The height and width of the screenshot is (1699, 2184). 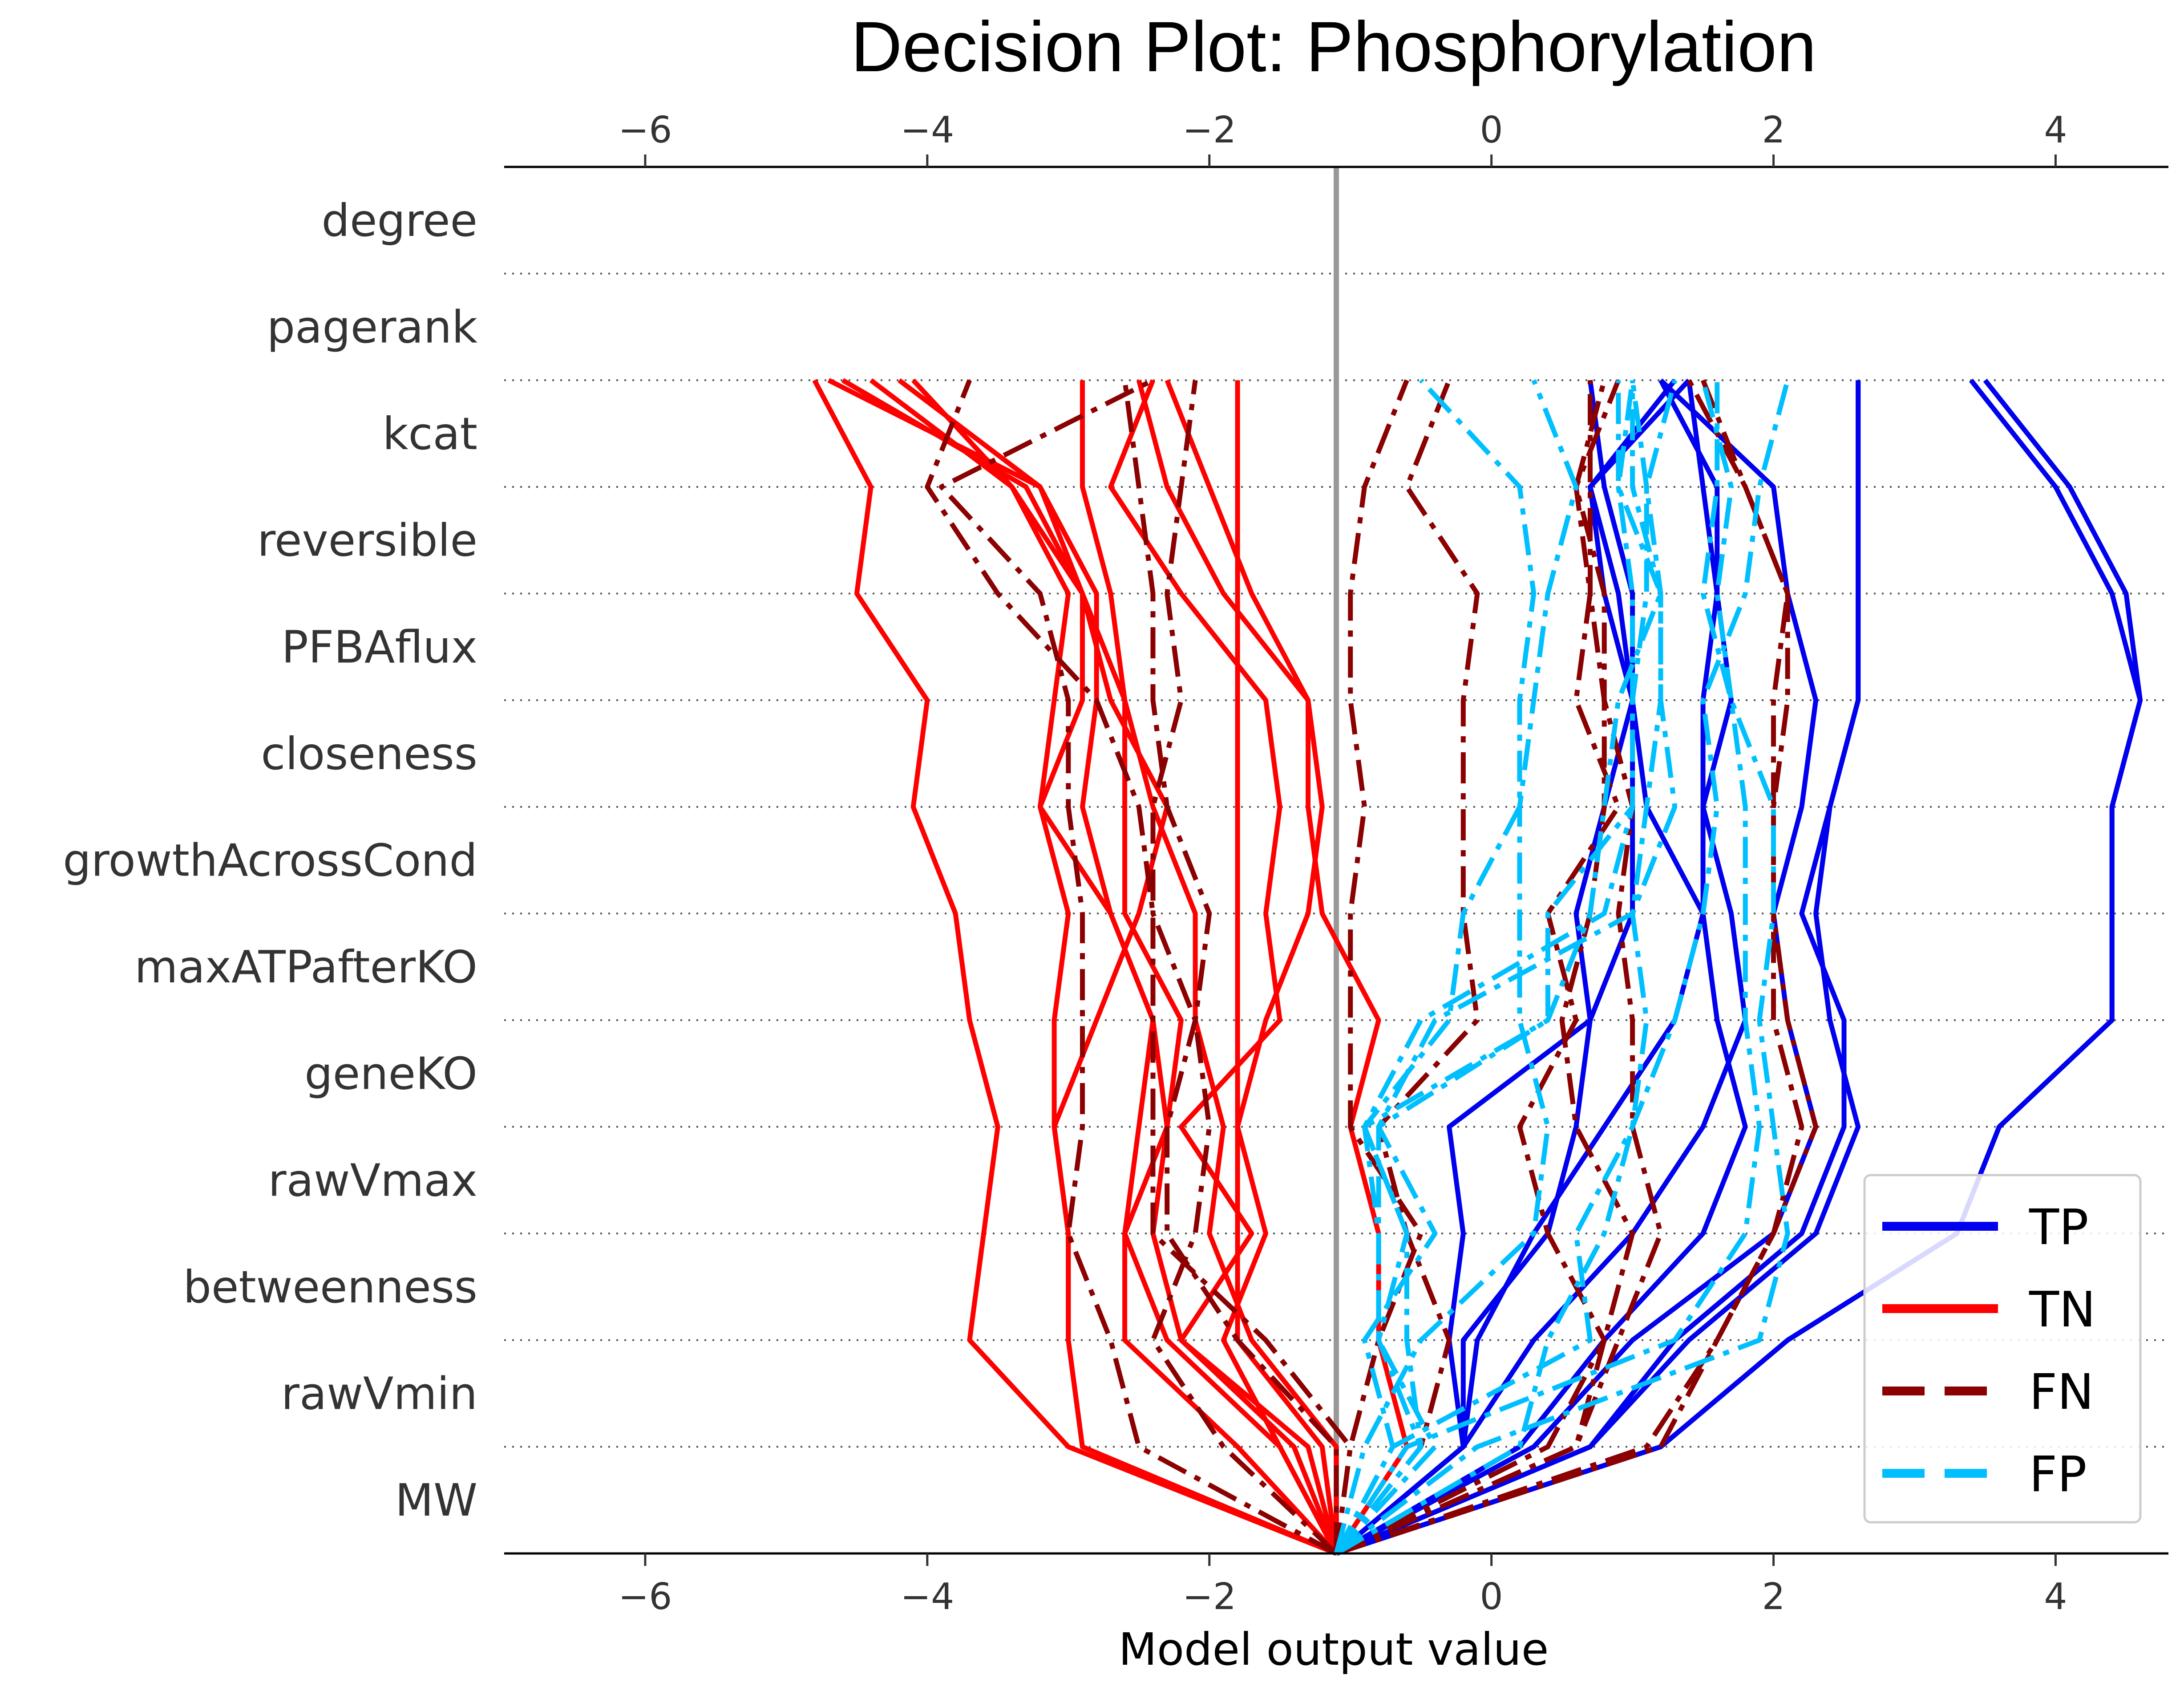 What do you see at coordinates (369, 754) in the screenshot?
I see `feature-label-closeness: closeness` at bounding box center [369, 754].